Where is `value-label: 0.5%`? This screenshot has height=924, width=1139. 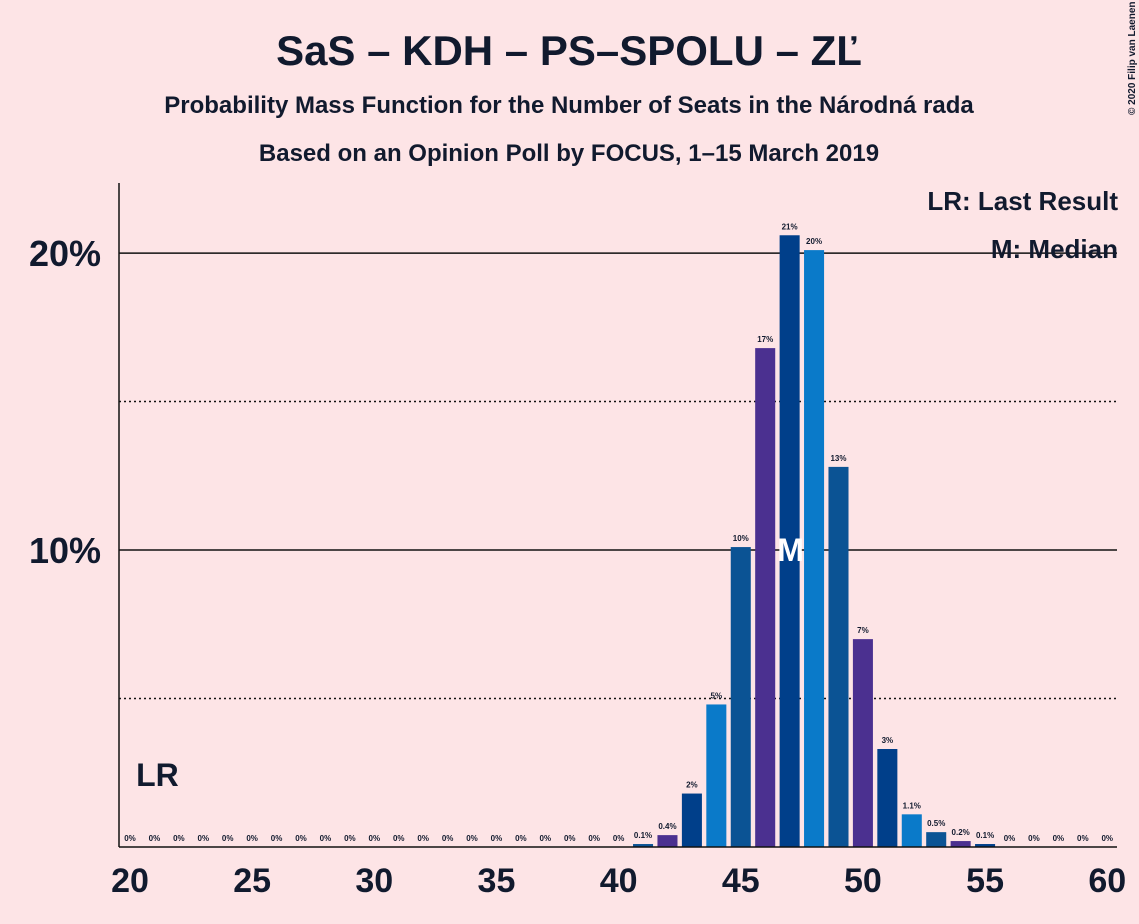
value-label: 0.5% is located at coordinates (936, 823).